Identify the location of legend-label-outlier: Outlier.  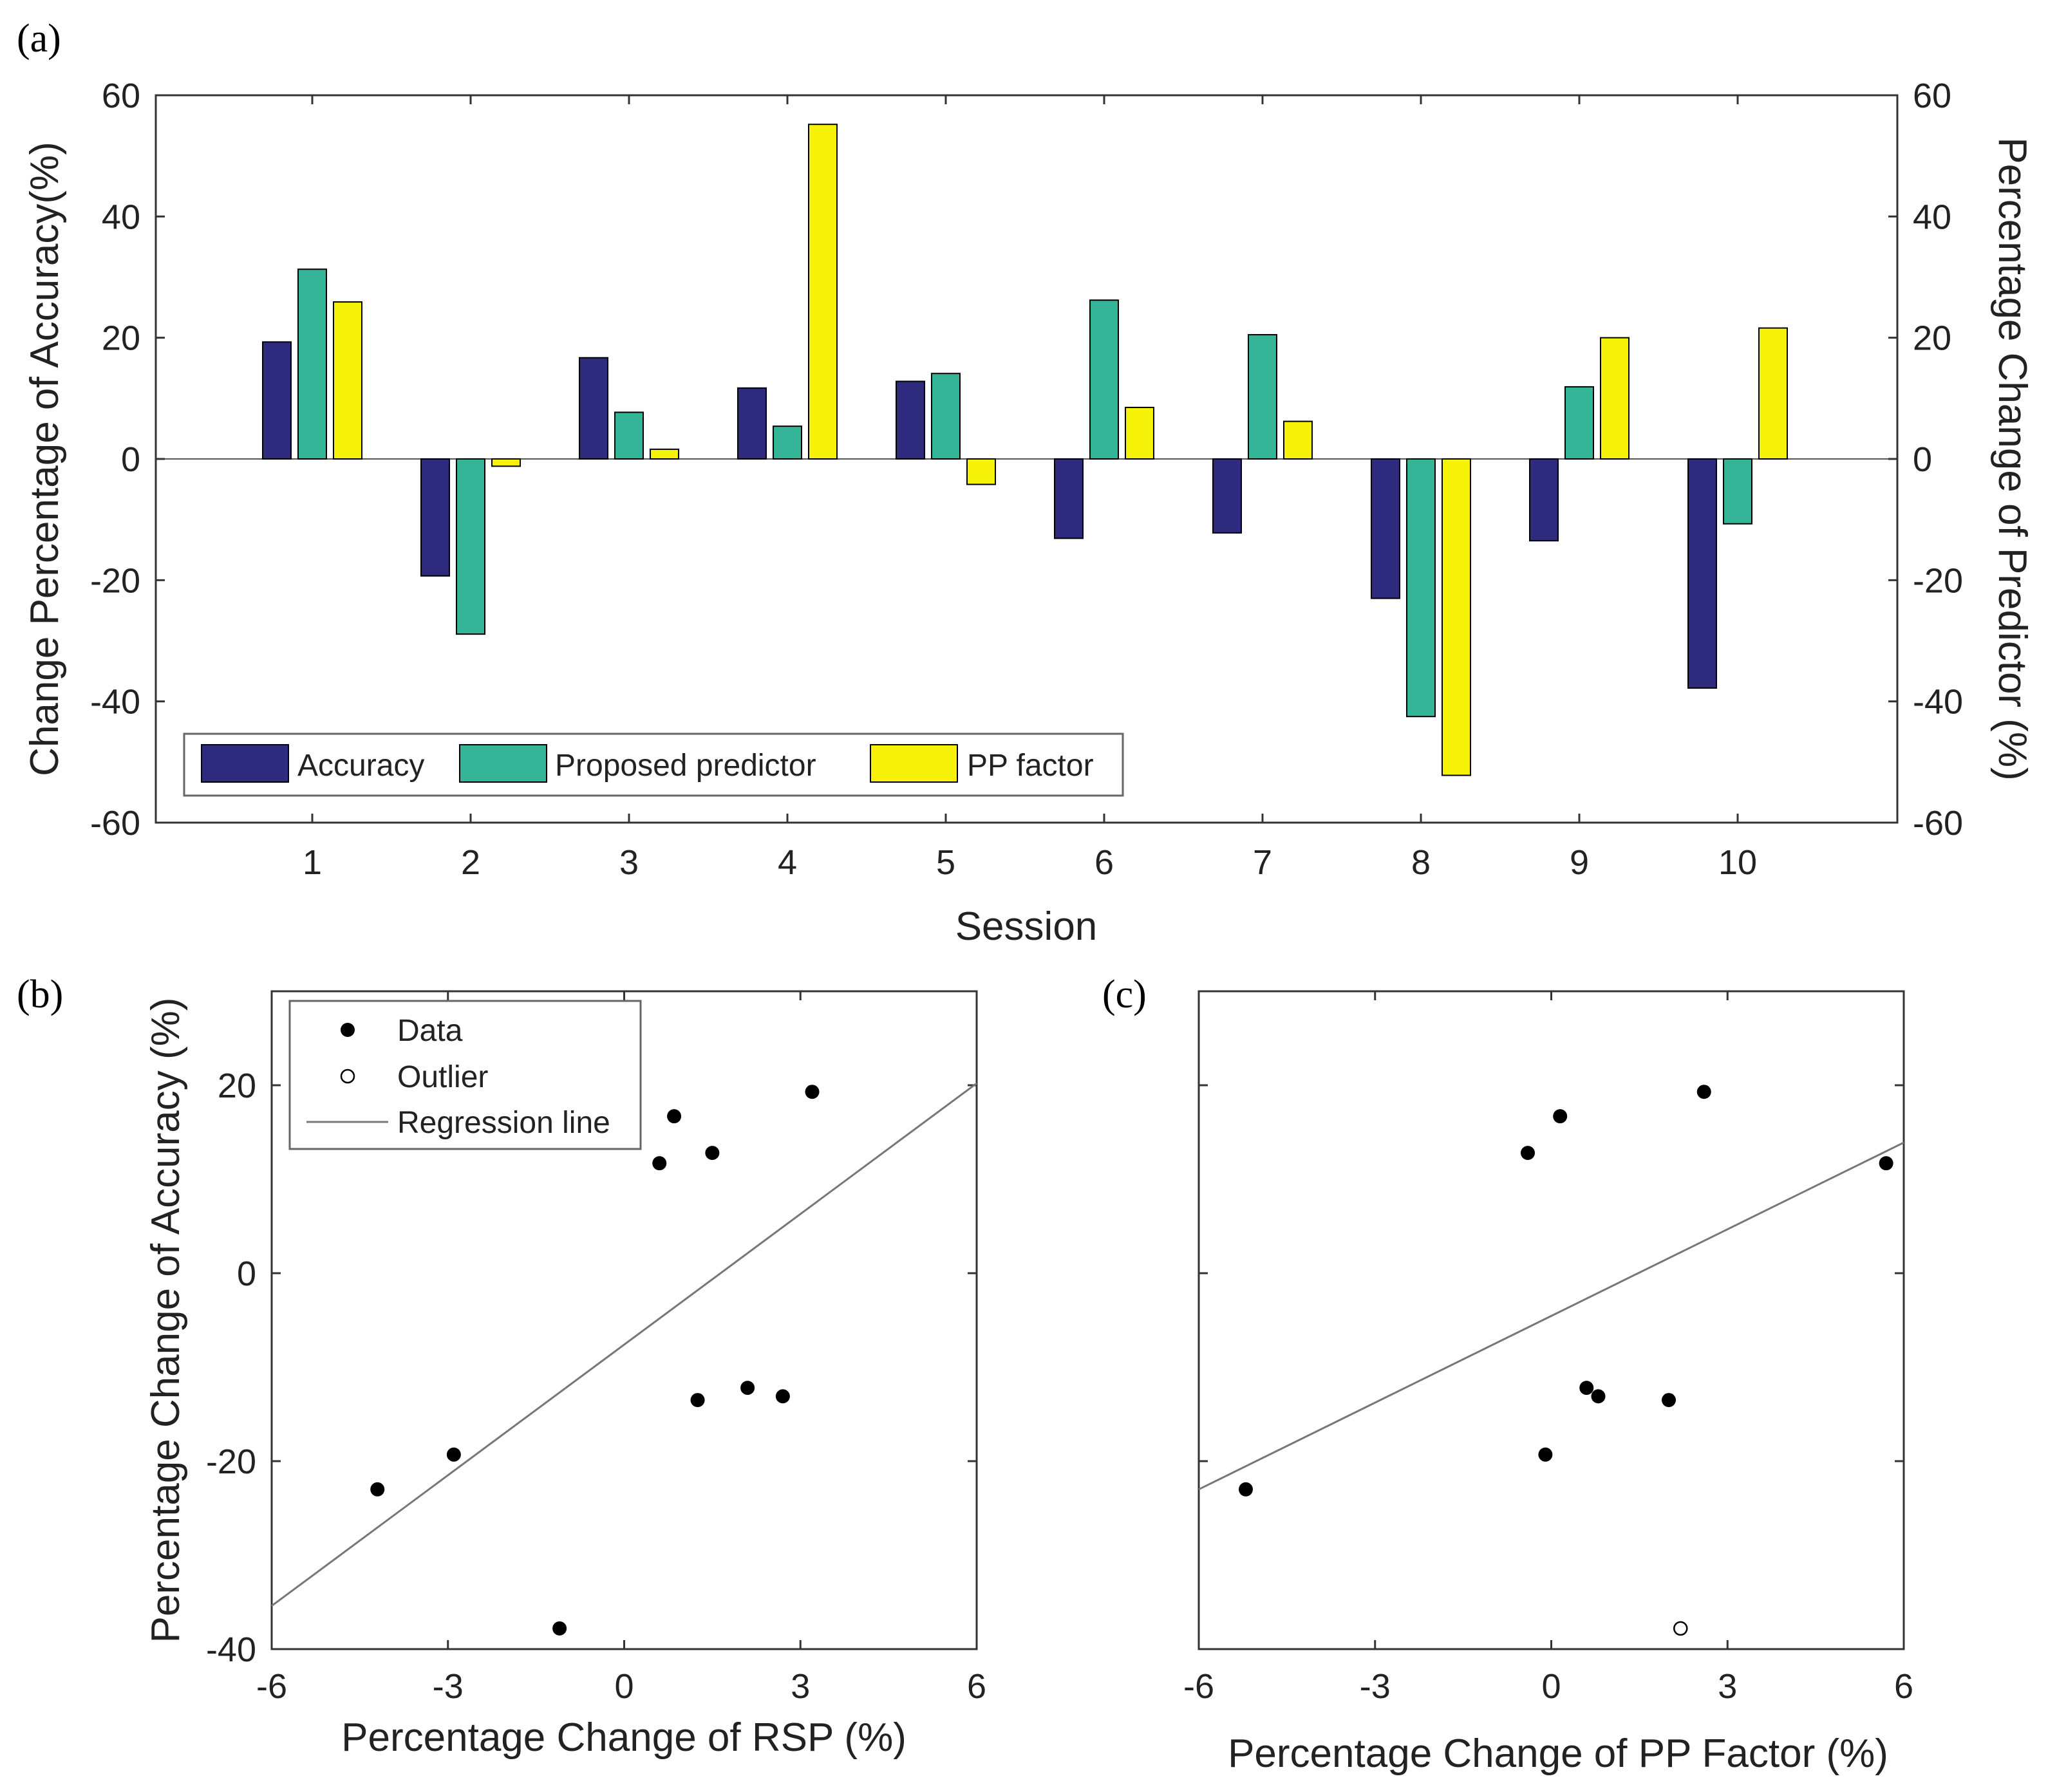
(443, 1077).